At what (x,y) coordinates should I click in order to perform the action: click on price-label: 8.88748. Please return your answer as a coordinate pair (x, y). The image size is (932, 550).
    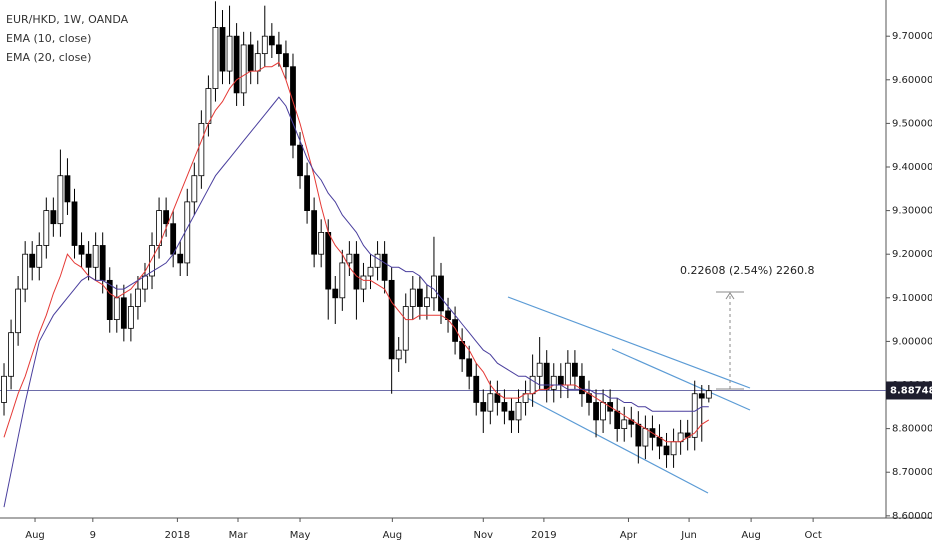
    Looking at the image, I should click on (911, 390).